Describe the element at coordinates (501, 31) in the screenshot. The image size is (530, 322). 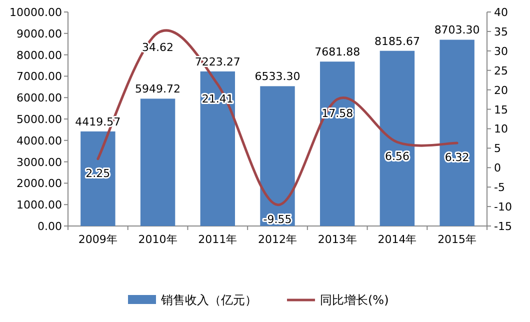
I see `y2-tick-label: 35` at that location.